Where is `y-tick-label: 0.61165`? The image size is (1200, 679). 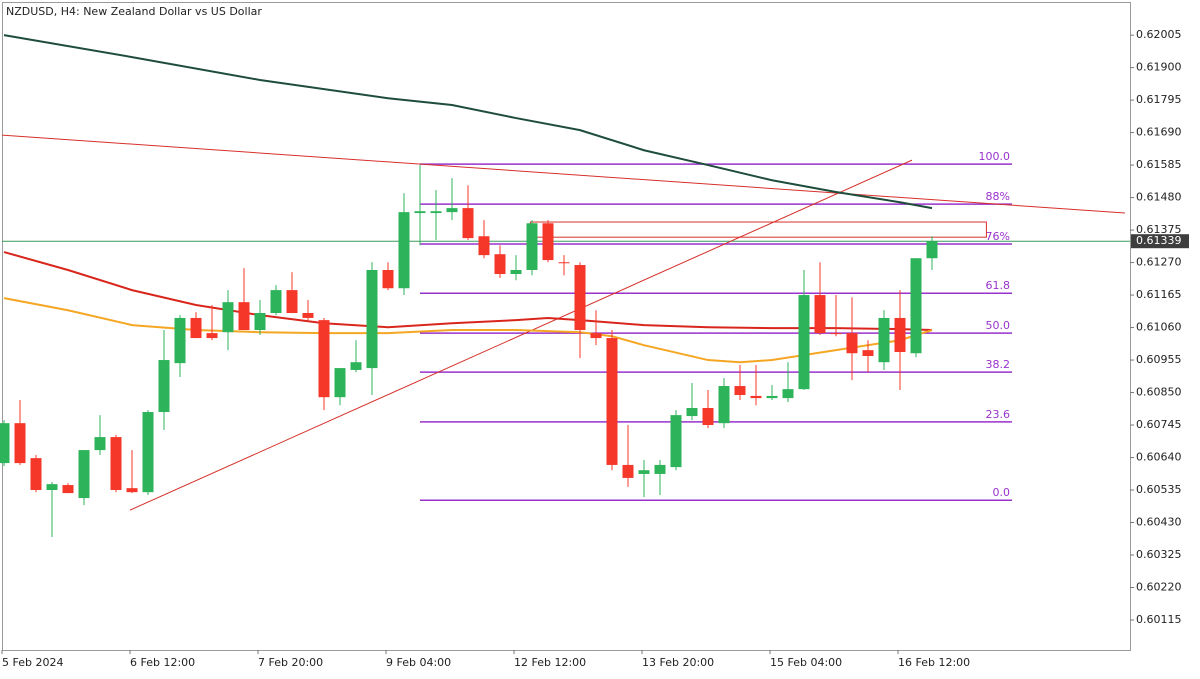 y-tick-label: 0.61165 is located at coordinates (1159, 294).